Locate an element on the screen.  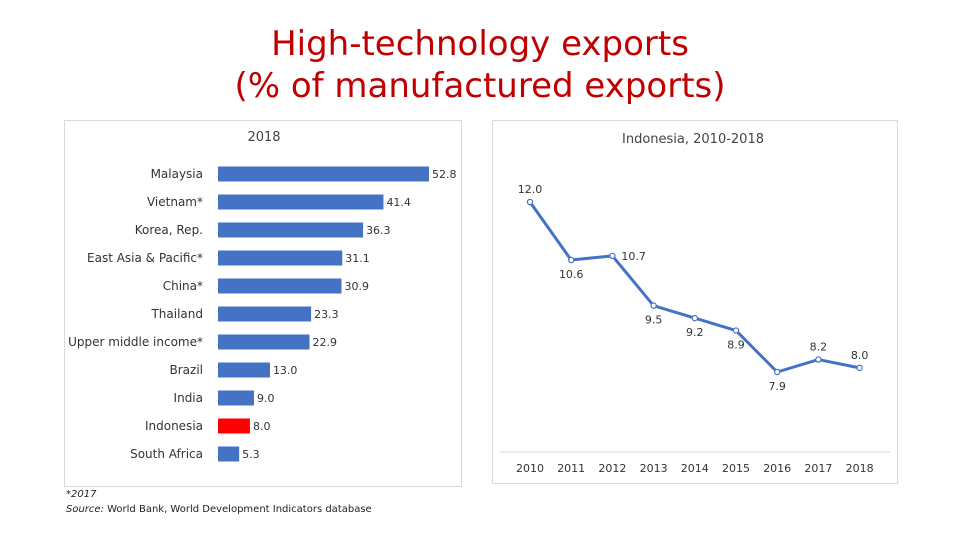
x-tick-label: 2017 is located at coordinates (818, 468).